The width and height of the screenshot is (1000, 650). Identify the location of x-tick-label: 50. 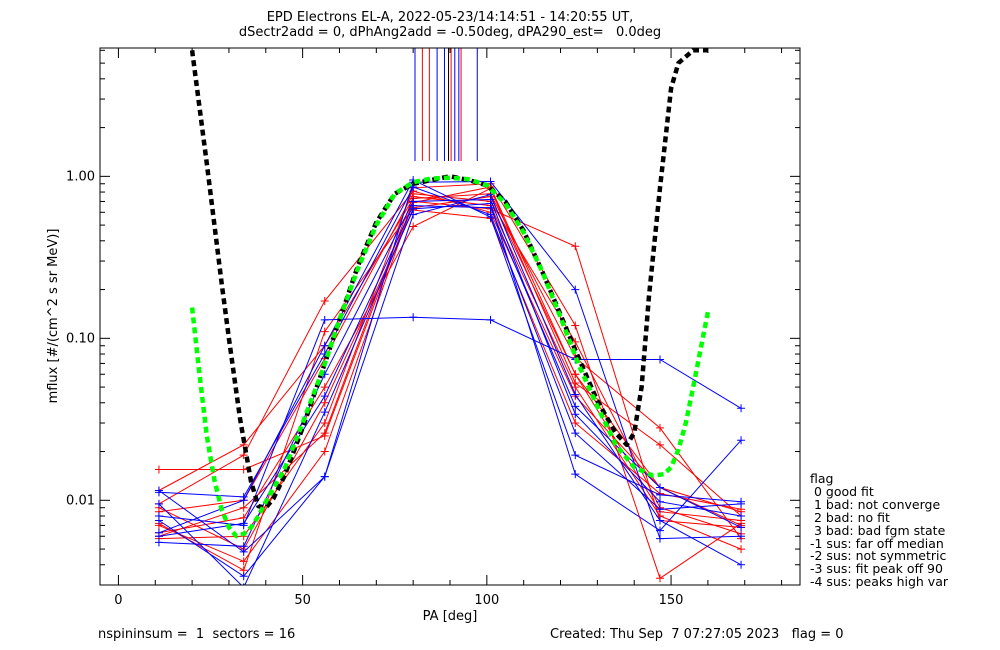
(302, 600).